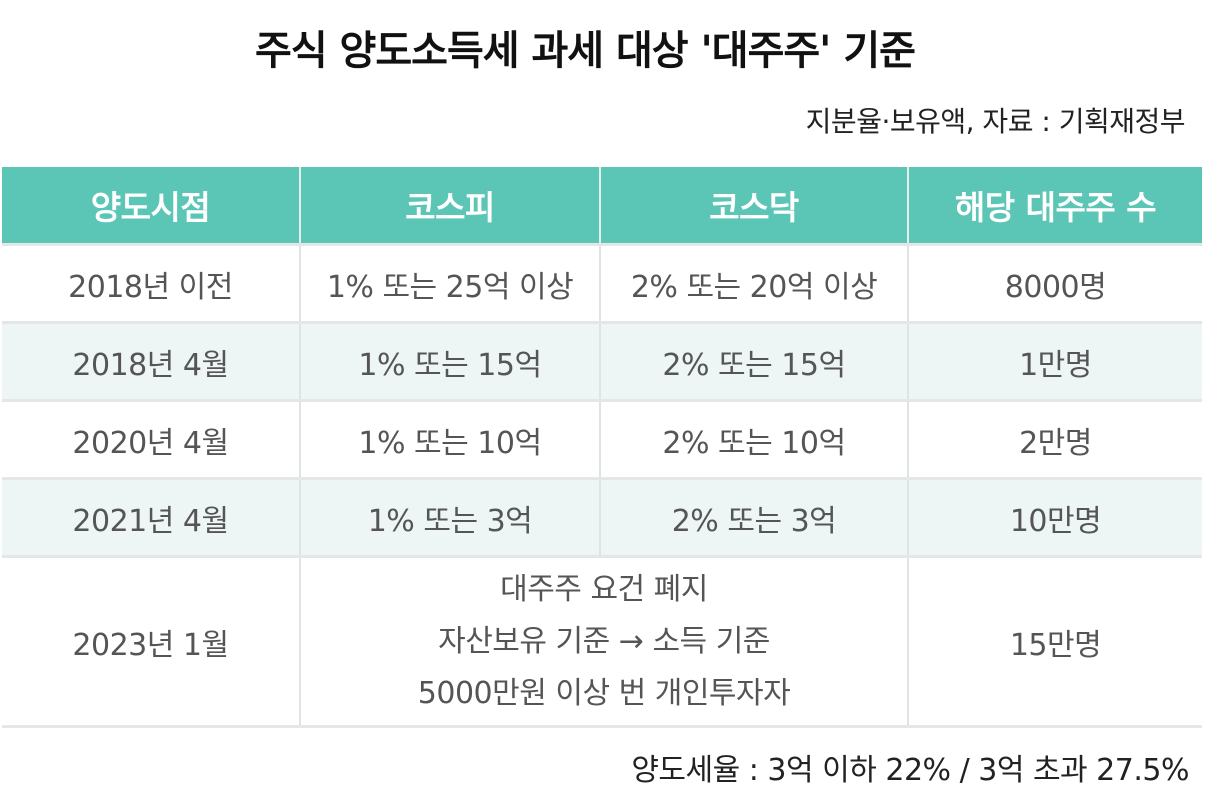 Image resolution: width=1207 pixels, height=811 pixels. I want to click on cell-kospi: 1% 또는 10억, so click(450, 440).